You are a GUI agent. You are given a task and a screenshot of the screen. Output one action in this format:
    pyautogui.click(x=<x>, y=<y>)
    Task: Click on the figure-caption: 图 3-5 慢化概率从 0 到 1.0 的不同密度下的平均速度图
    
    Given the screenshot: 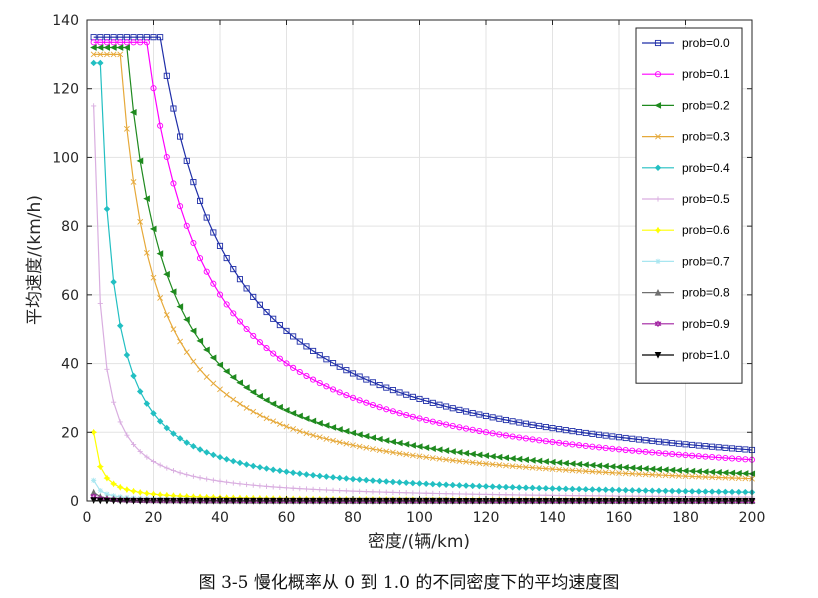 What is the action you would take?
    pyautogui.click(x=409, y=583)
    